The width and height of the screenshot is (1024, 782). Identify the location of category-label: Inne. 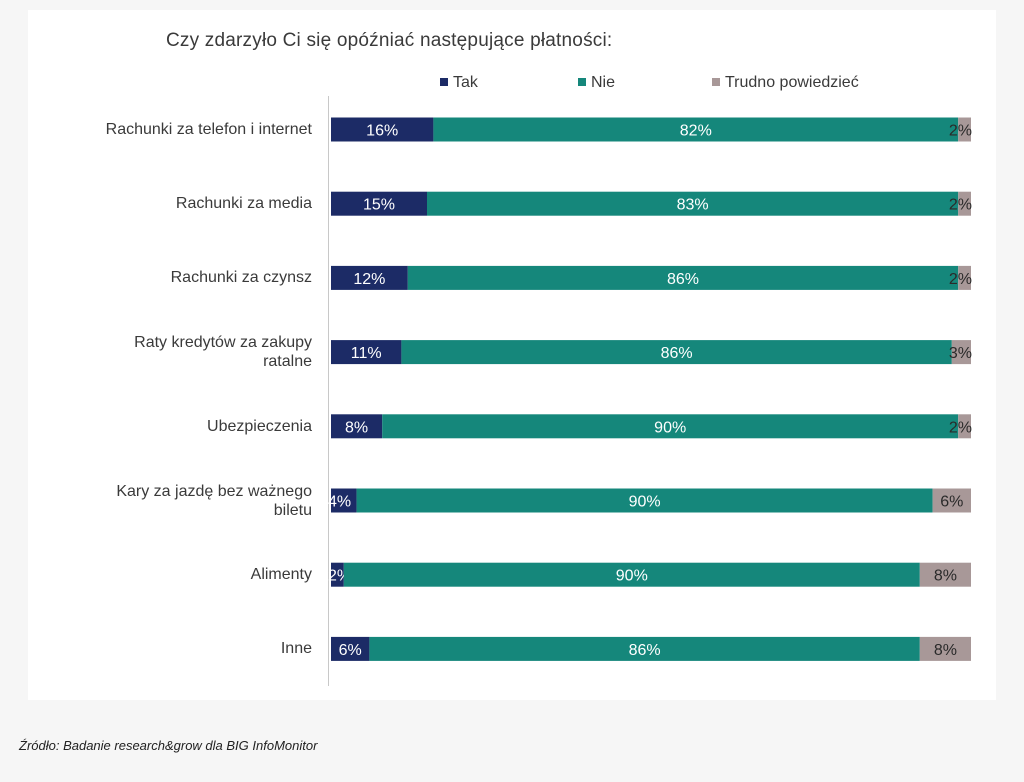
(296, 649).